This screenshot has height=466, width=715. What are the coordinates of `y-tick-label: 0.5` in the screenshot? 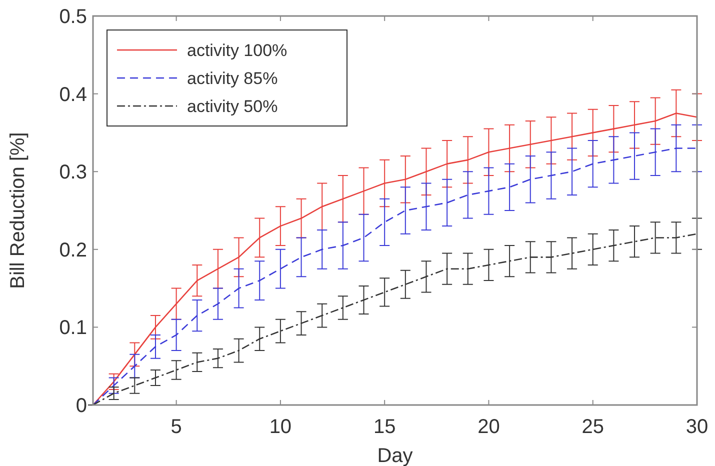 It's located at (73, 17).